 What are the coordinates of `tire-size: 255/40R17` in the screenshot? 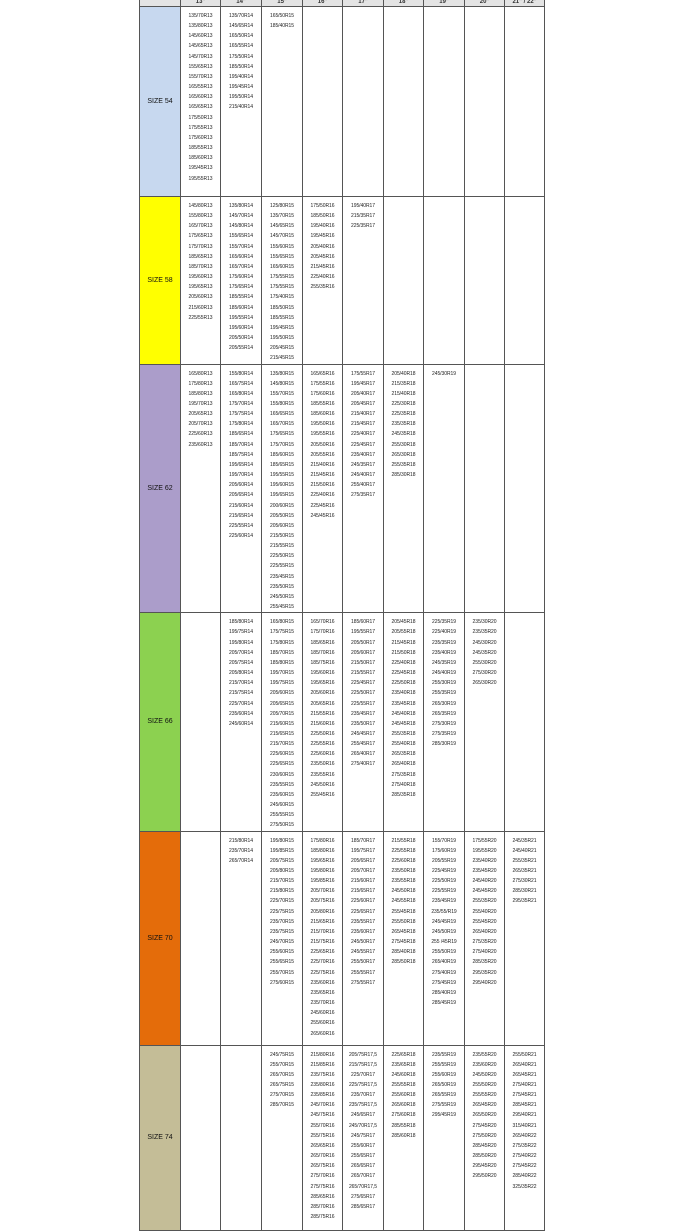 It's located at (362, 485).